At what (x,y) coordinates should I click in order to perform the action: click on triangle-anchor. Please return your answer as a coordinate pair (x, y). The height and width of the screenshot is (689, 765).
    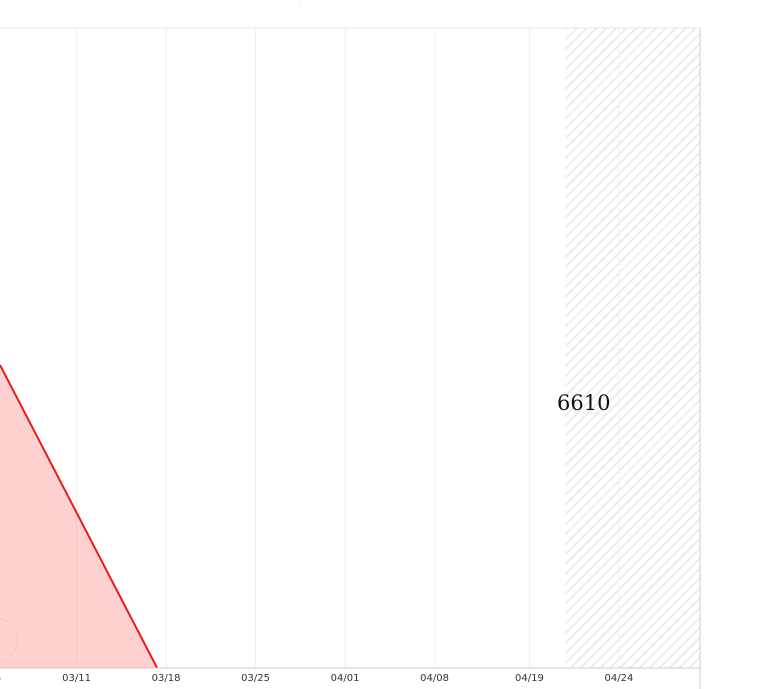
    Looking at the image, I should click on (9, 640).